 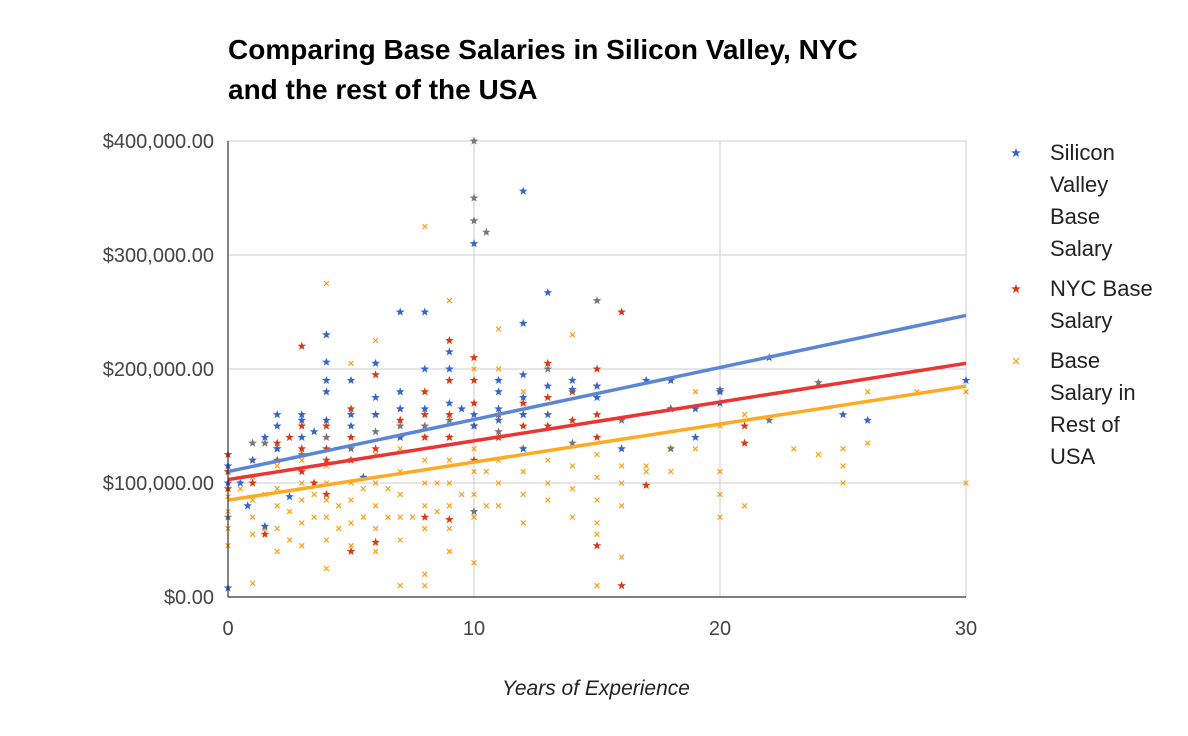 What do you see at coordinates (1073, 456) in the screenshot?
I see `legend-label: USA` at bounding box center [1073, 456].